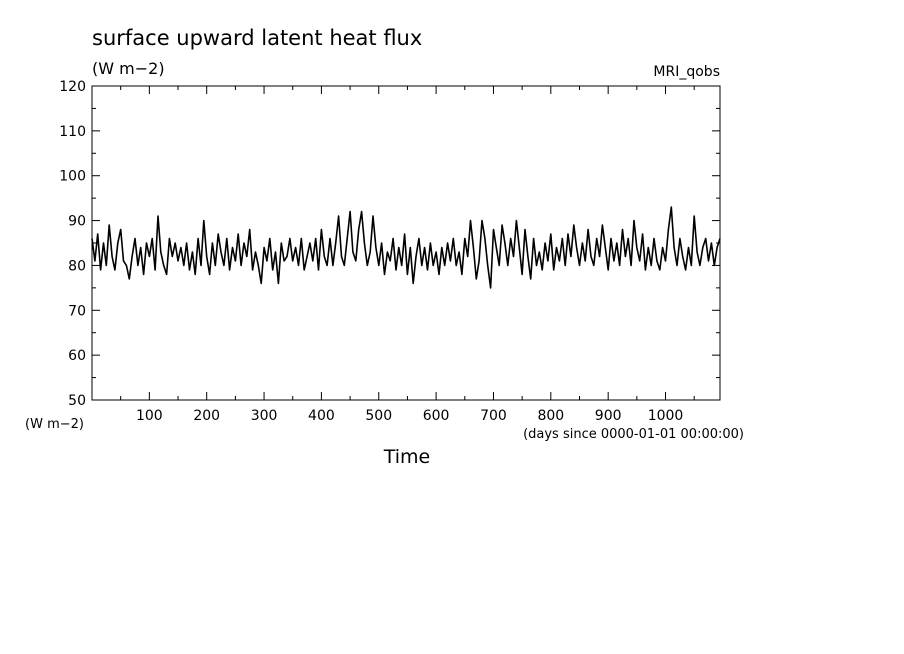 The image size is (904, 654). I want to click on chart-title: surface upward latent heat flux, so click(257, 38).